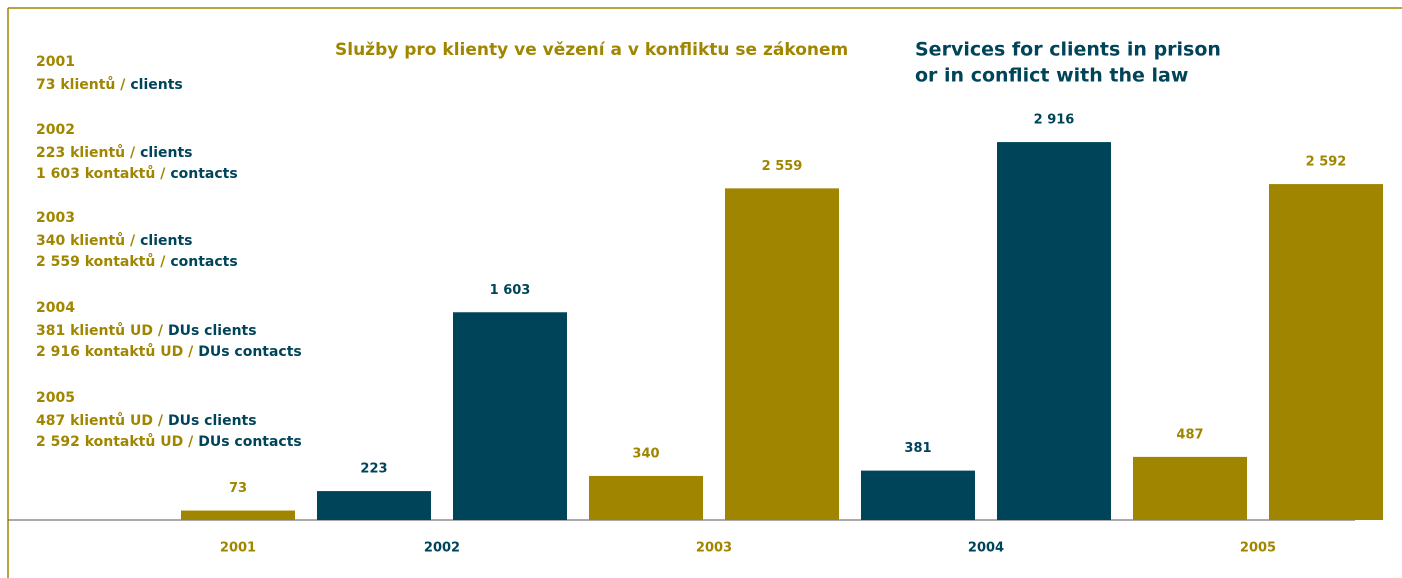 The height and width of the screenshot is (578, 1402). I want to click on note-line: 487 klientů UD / DUs clients, so click(146, 420).